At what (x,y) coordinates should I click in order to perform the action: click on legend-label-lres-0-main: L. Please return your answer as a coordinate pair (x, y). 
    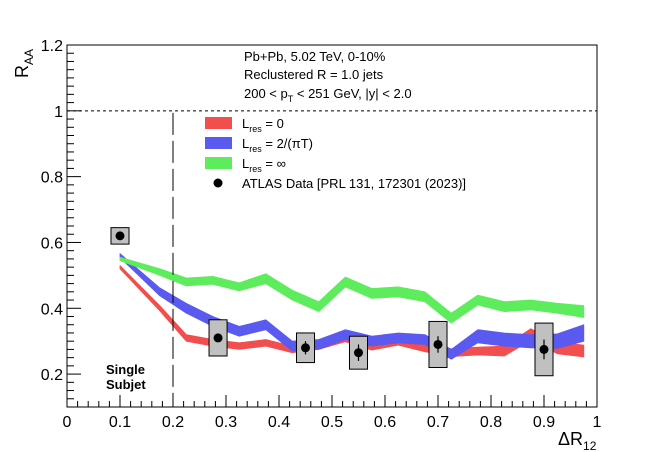
    Looking at the image, I should click on (245, 123).